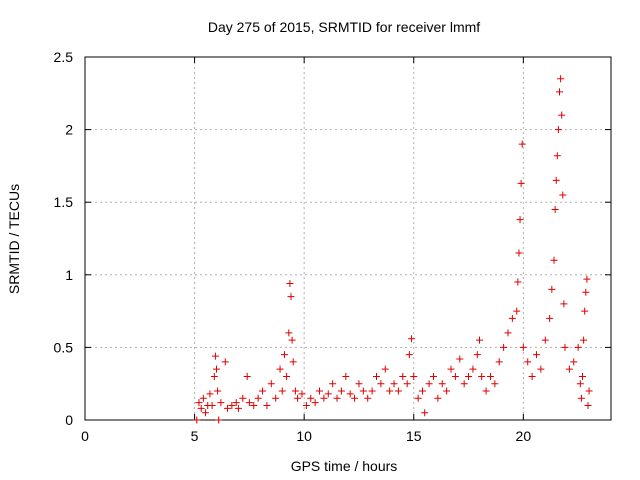 This screenshot has width=640, height=480. Describe the element at coordinates (304, 436) in the screenshot. I see `x-tick-label: 10` at that location.